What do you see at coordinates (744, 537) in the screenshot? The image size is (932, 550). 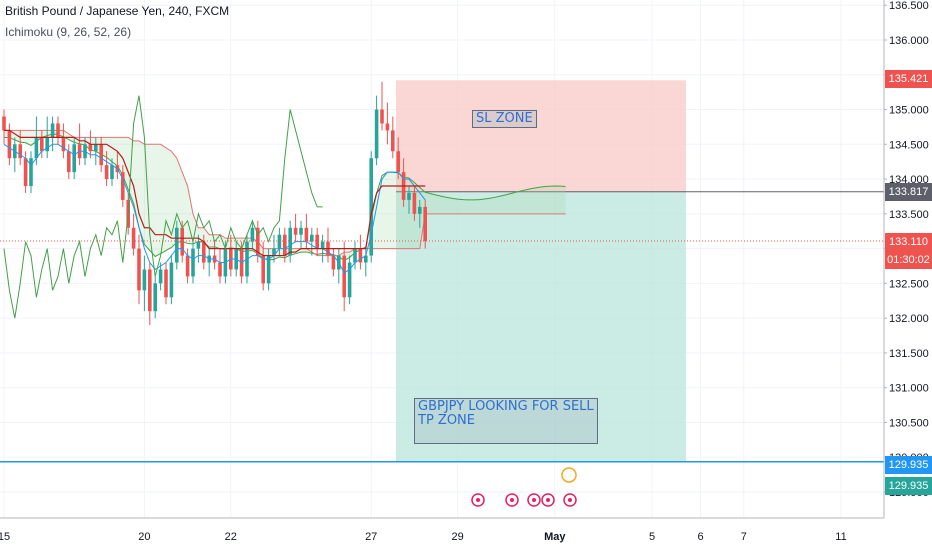 I see `time-axis-label: 7` at bounding box center [744, 537].